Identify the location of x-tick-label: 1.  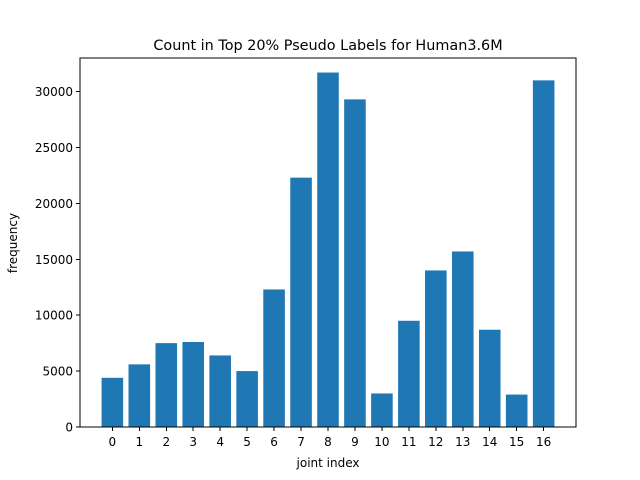
(139, 442).